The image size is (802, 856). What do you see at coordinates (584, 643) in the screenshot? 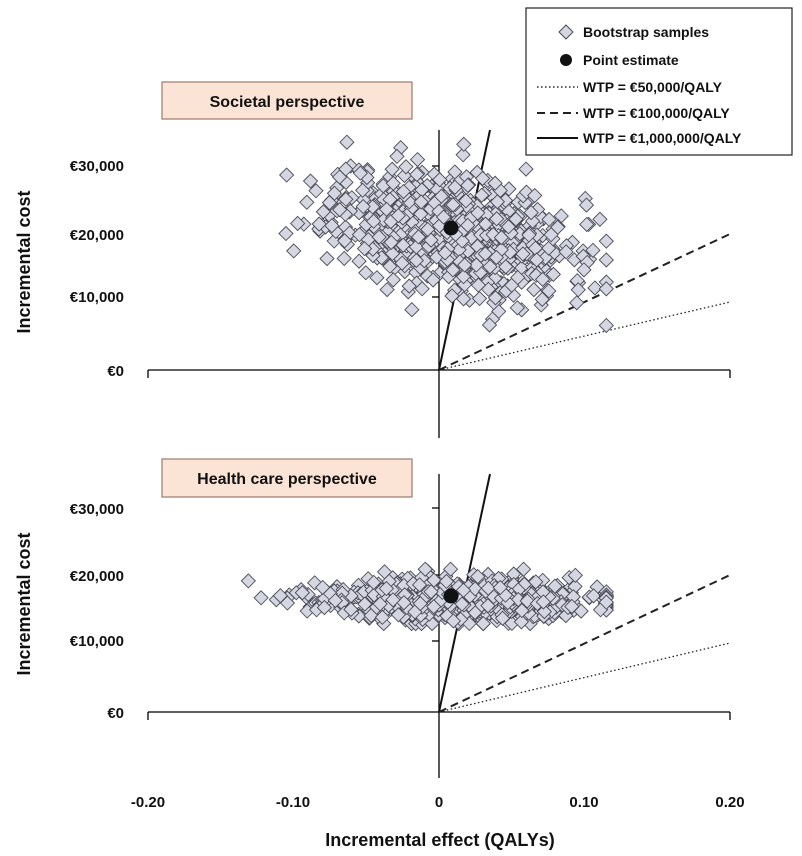
I see `healthcare-wtp-100000-line` at bounding box center [584, 643].